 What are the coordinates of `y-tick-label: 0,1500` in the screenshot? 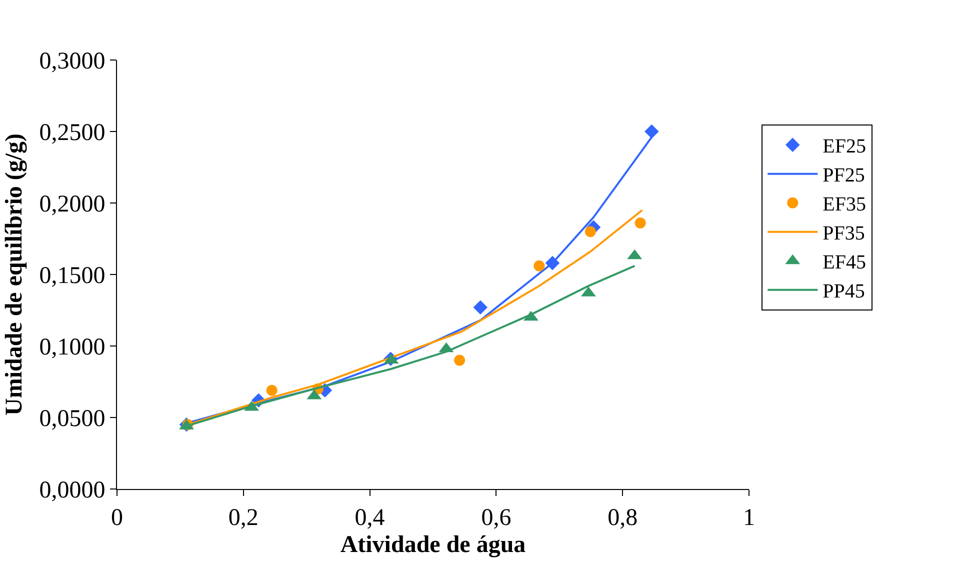 It's located at (72, 275).